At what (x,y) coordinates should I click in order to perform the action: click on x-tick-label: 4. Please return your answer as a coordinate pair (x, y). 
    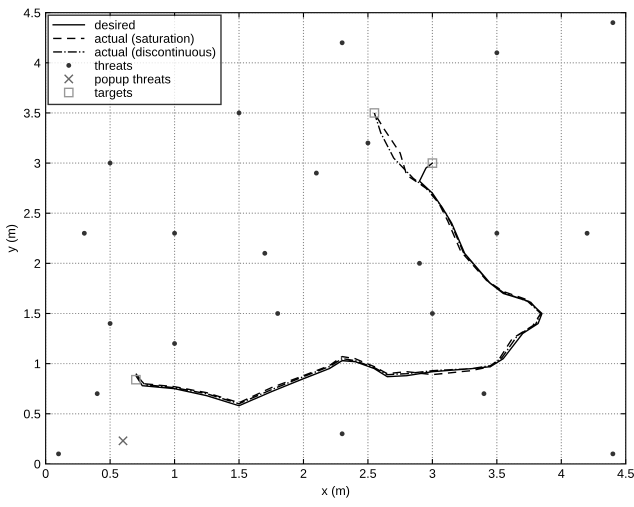
    Looking at the image, I should click on (561, 473).